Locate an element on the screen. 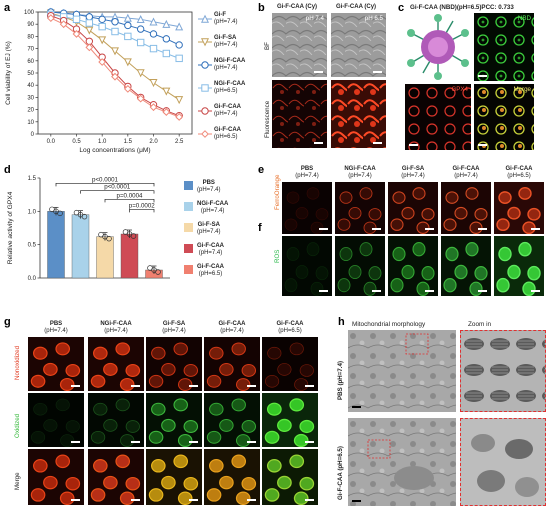 The image size is (550, 510). panel-a-label: a is located at coordinates (7, 8).